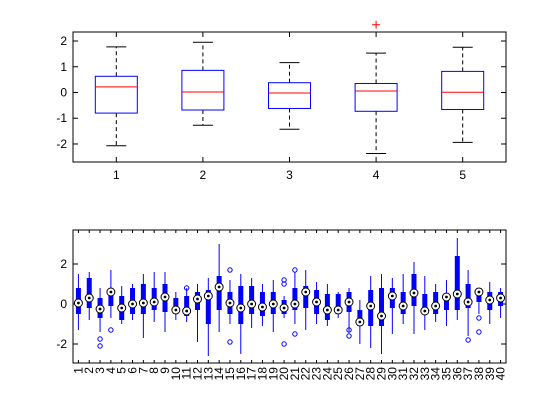 The image size is (560, 420). Describe the element at coordinates (327, 374) in the screenshot. I see `x-tick-label: 24` at that location.